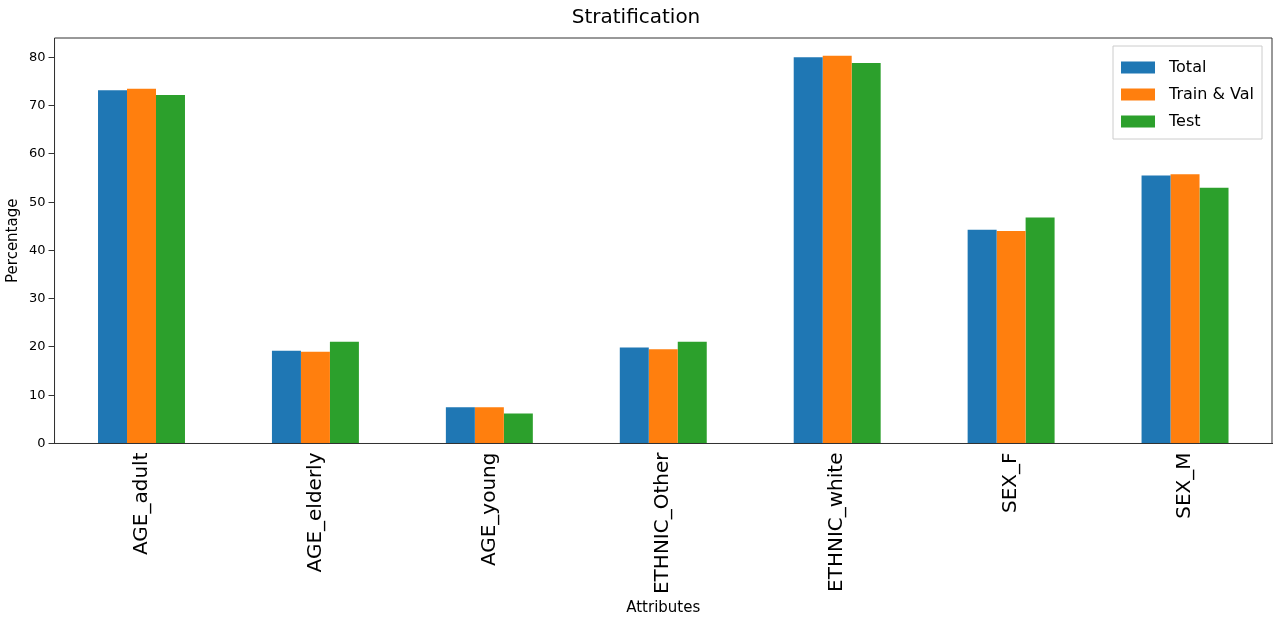 This screenshot has width=1284, height=619. I want to click on y-tick-label: 70, so click(37, 104).